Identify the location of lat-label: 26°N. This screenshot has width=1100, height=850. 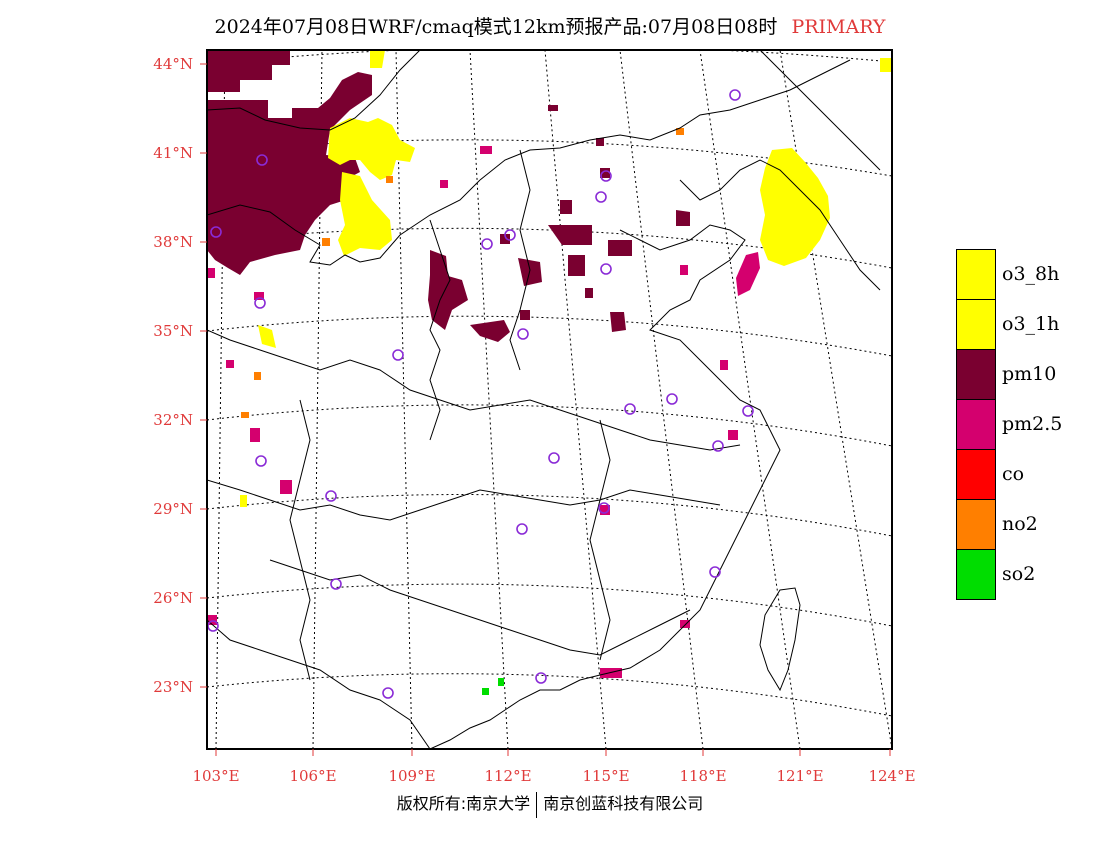
(173, 598).